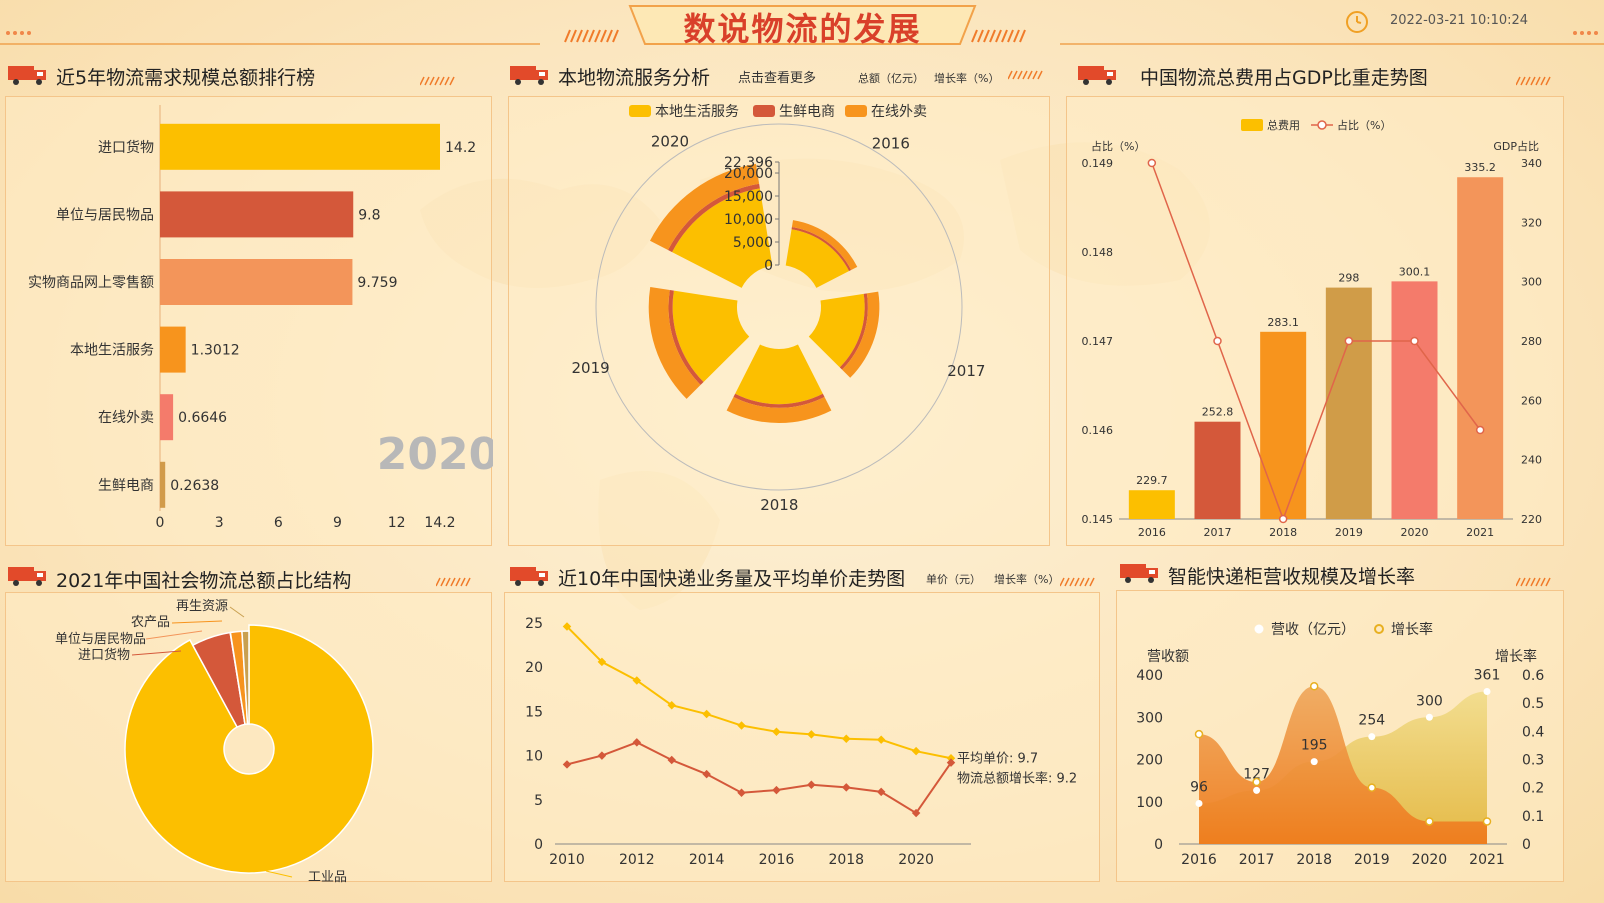 Image resolution: width=1604 pixels, height=903 pixels. I want to click on bar-value-label: 0.6646, so click(202, 418).